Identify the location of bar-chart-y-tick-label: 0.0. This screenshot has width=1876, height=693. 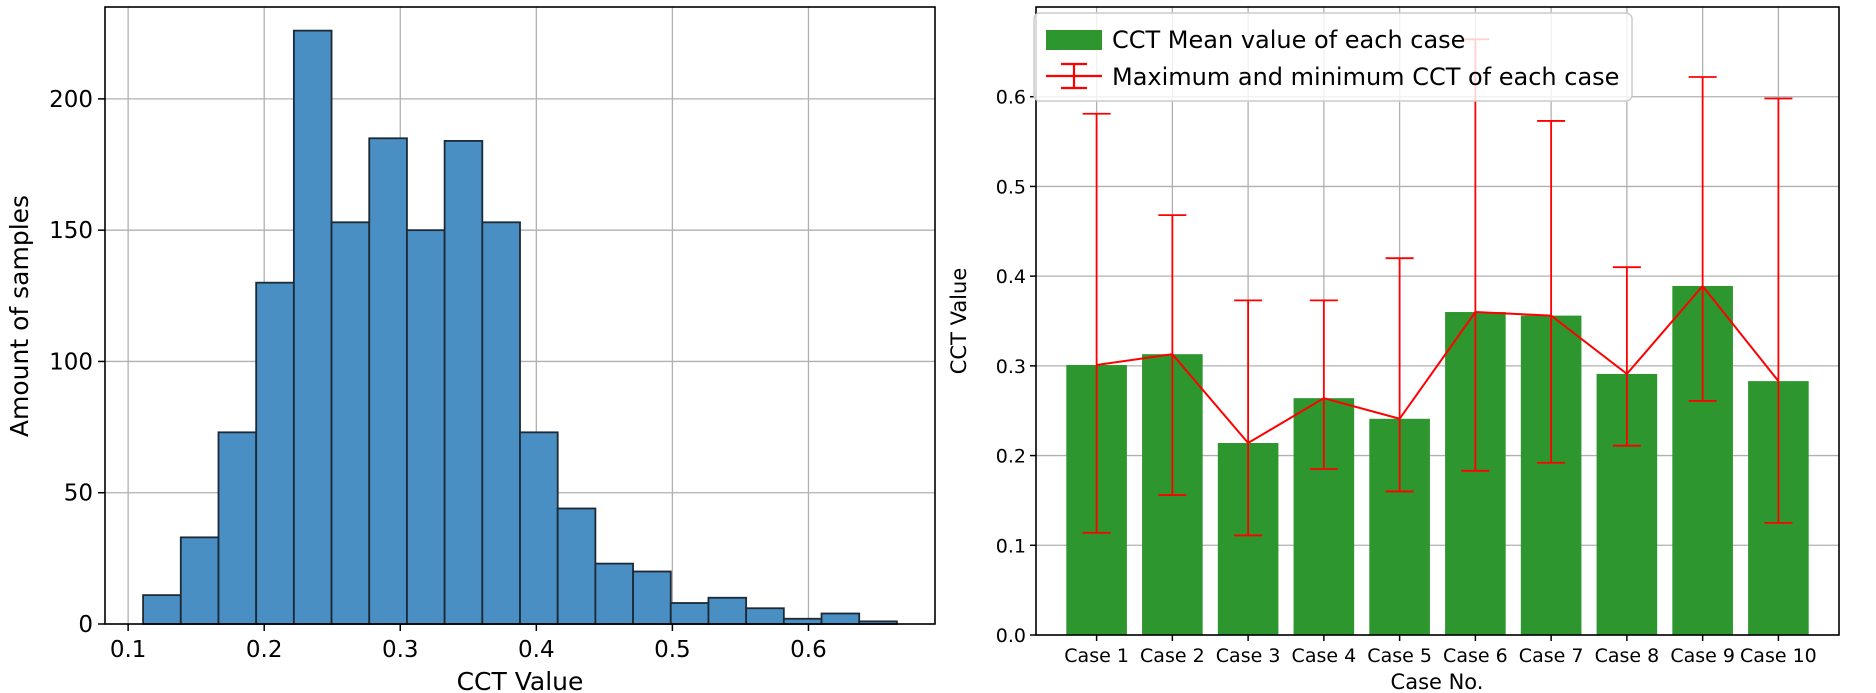
(1011, 636).